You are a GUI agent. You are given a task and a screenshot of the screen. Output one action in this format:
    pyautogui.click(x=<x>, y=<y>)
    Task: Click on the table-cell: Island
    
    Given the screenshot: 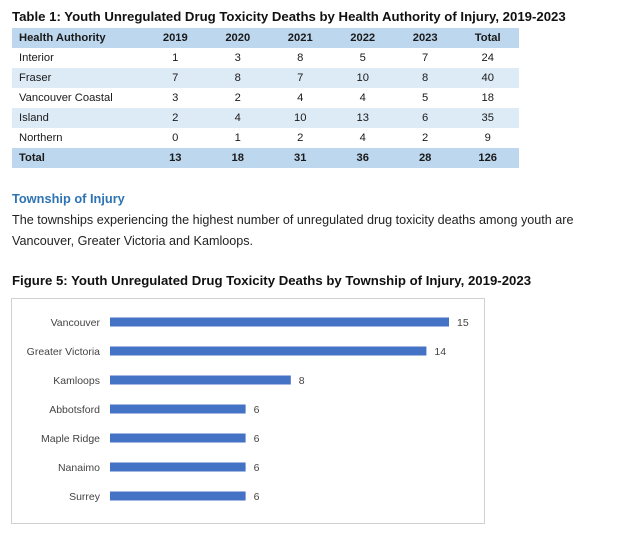 What is the action you would take?
    pyautogui.click(x=34, y=118)
    